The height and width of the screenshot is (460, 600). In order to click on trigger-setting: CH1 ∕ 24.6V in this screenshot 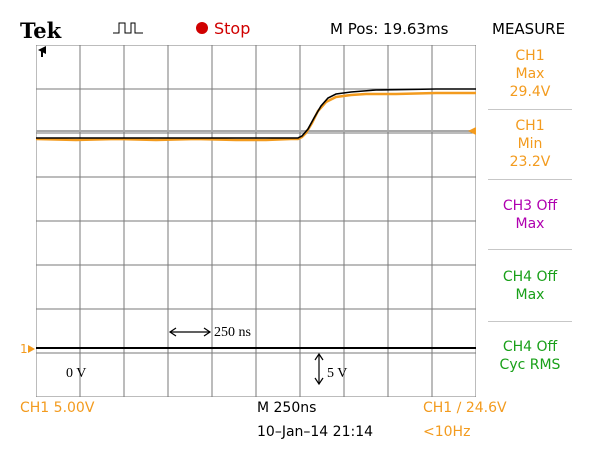, I will do `click(465, 408)`.